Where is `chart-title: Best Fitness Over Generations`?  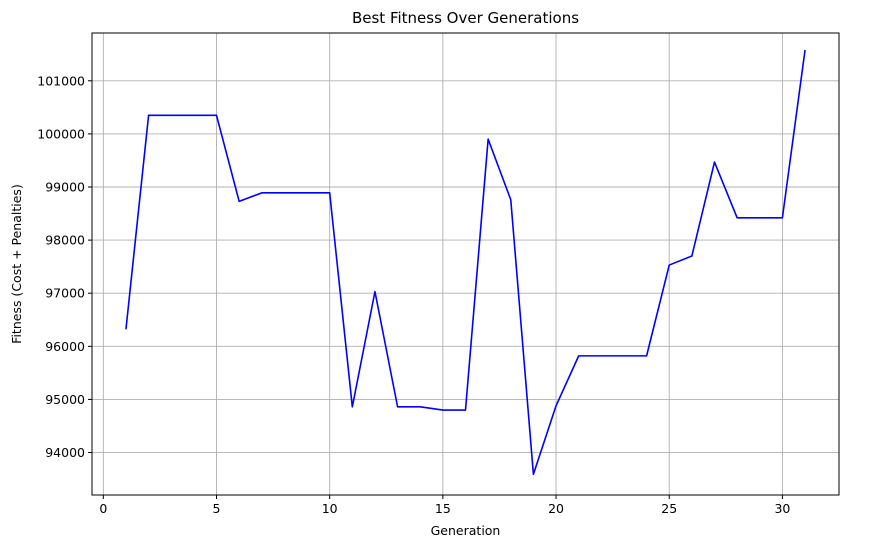 chart-title: Best Fitness Over Generations is located at coordinates (465, 18).